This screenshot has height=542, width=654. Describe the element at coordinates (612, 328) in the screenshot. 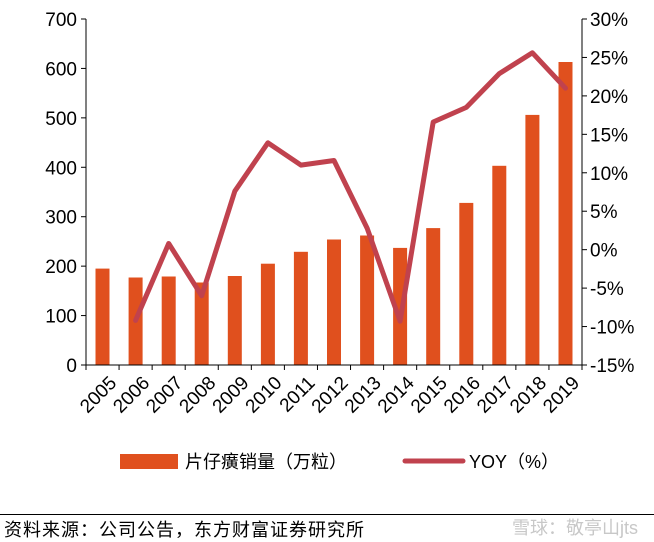

I see `right-tick-label: -10%` at that location.